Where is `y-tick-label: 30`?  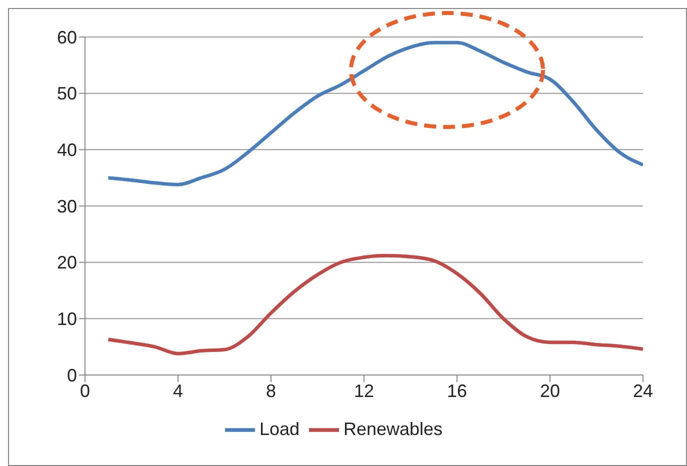
y-tick-label: 30 is located at coordinates (66, 206).